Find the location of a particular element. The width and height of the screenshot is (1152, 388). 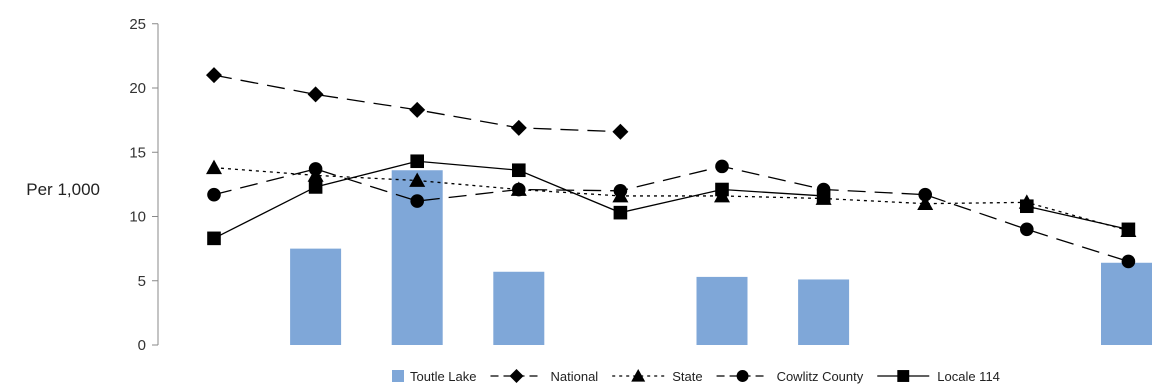

y-axis: 0 5 10 15 20 25 is located at coordinates (144, 185).